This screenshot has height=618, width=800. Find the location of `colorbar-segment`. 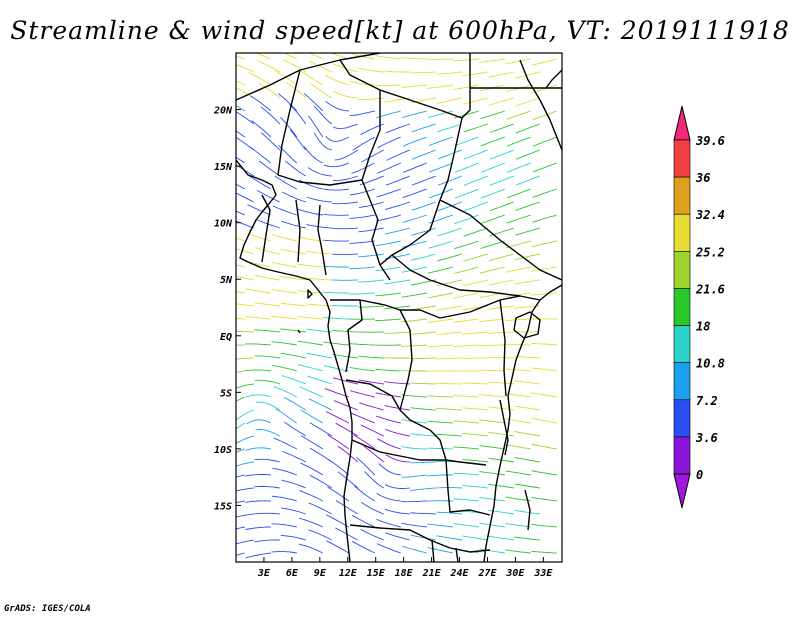

colorbar-segment is located at coordinates (682, 418).